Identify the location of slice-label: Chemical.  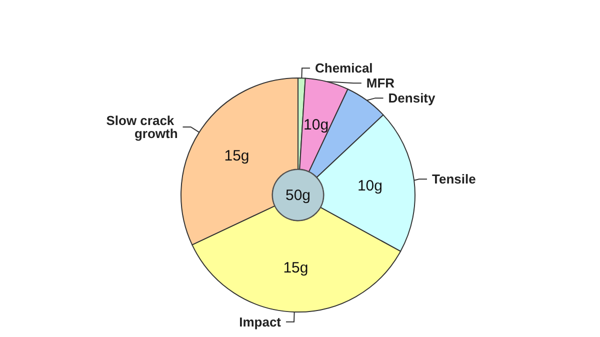
(343, 68).